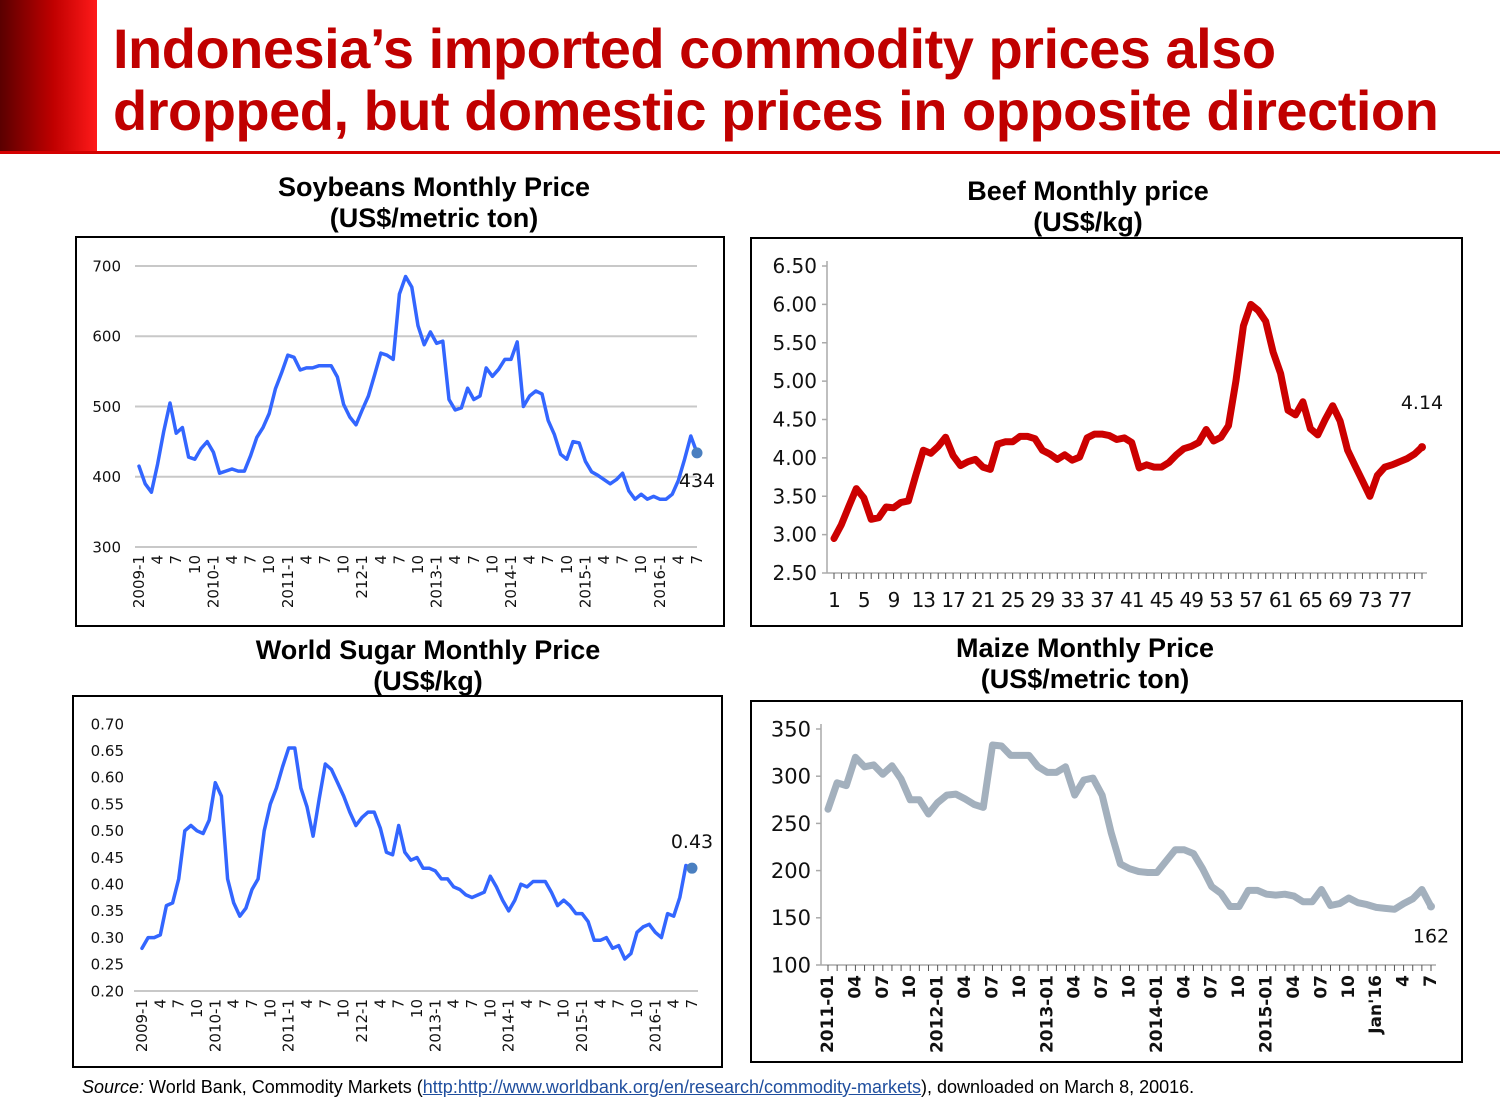 This screenshot has height=1108, width=1500. I want to click on soy-ytick-label: 700, so click(106, 266).